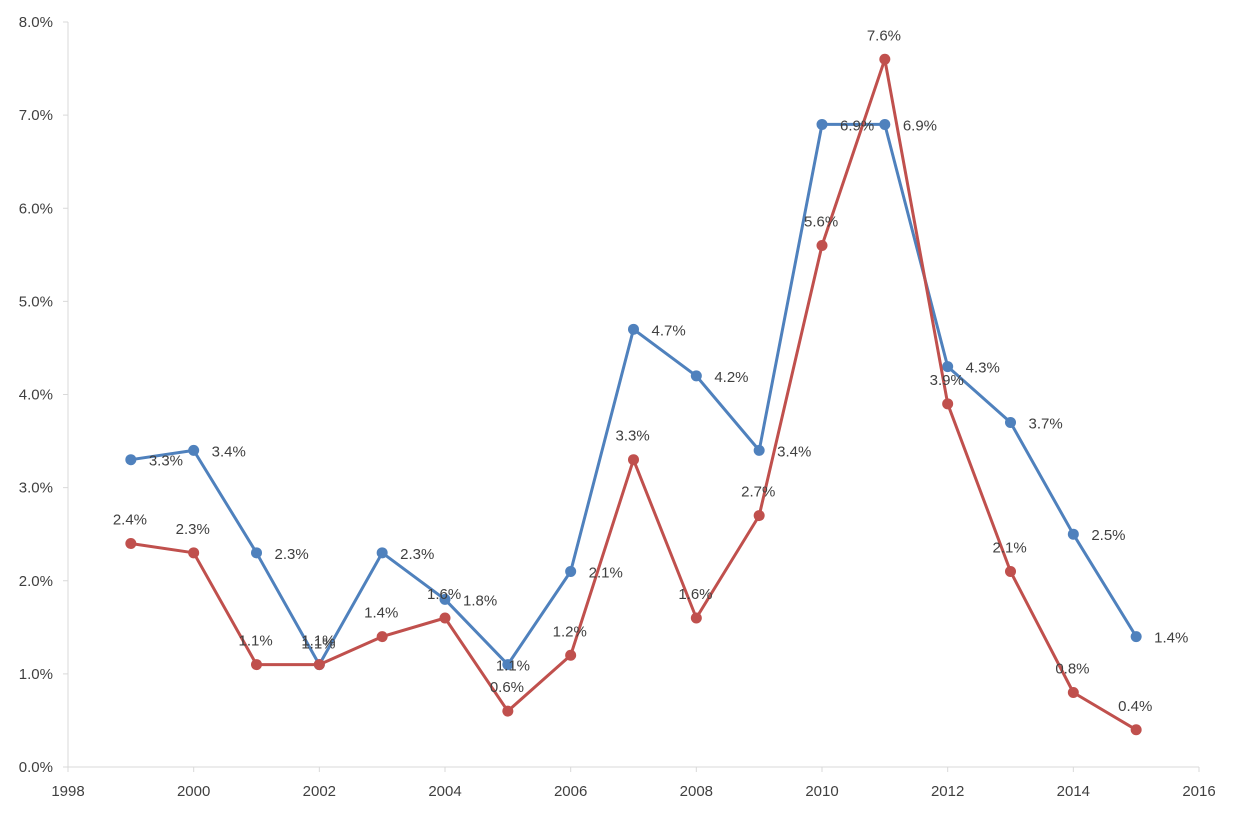 The width and height of the screenshot is (1240, 815). I want to click on y-tick-label: 5.0%, so click(36, 301).